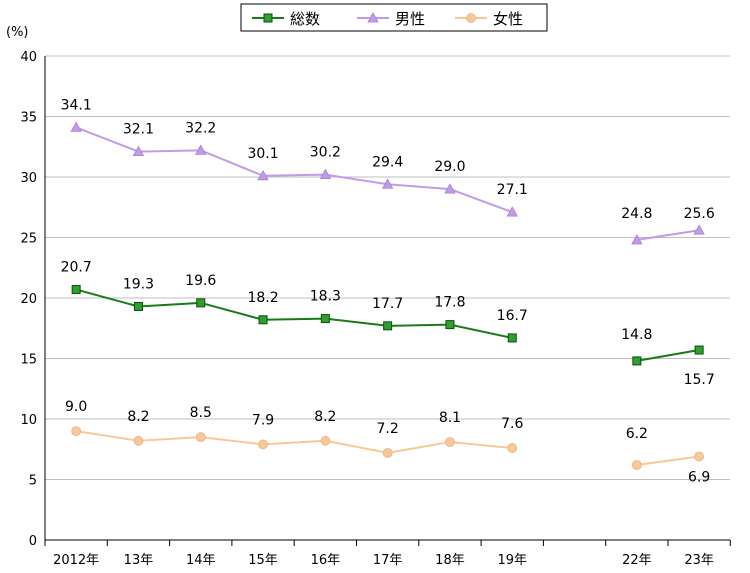 Image resolution: width=750 pixels, height=573 pixels. What do you see at coordinates (33, 541) in the screenshot?
I see `y-tick-label: 0` at bounding box center [33, 541].